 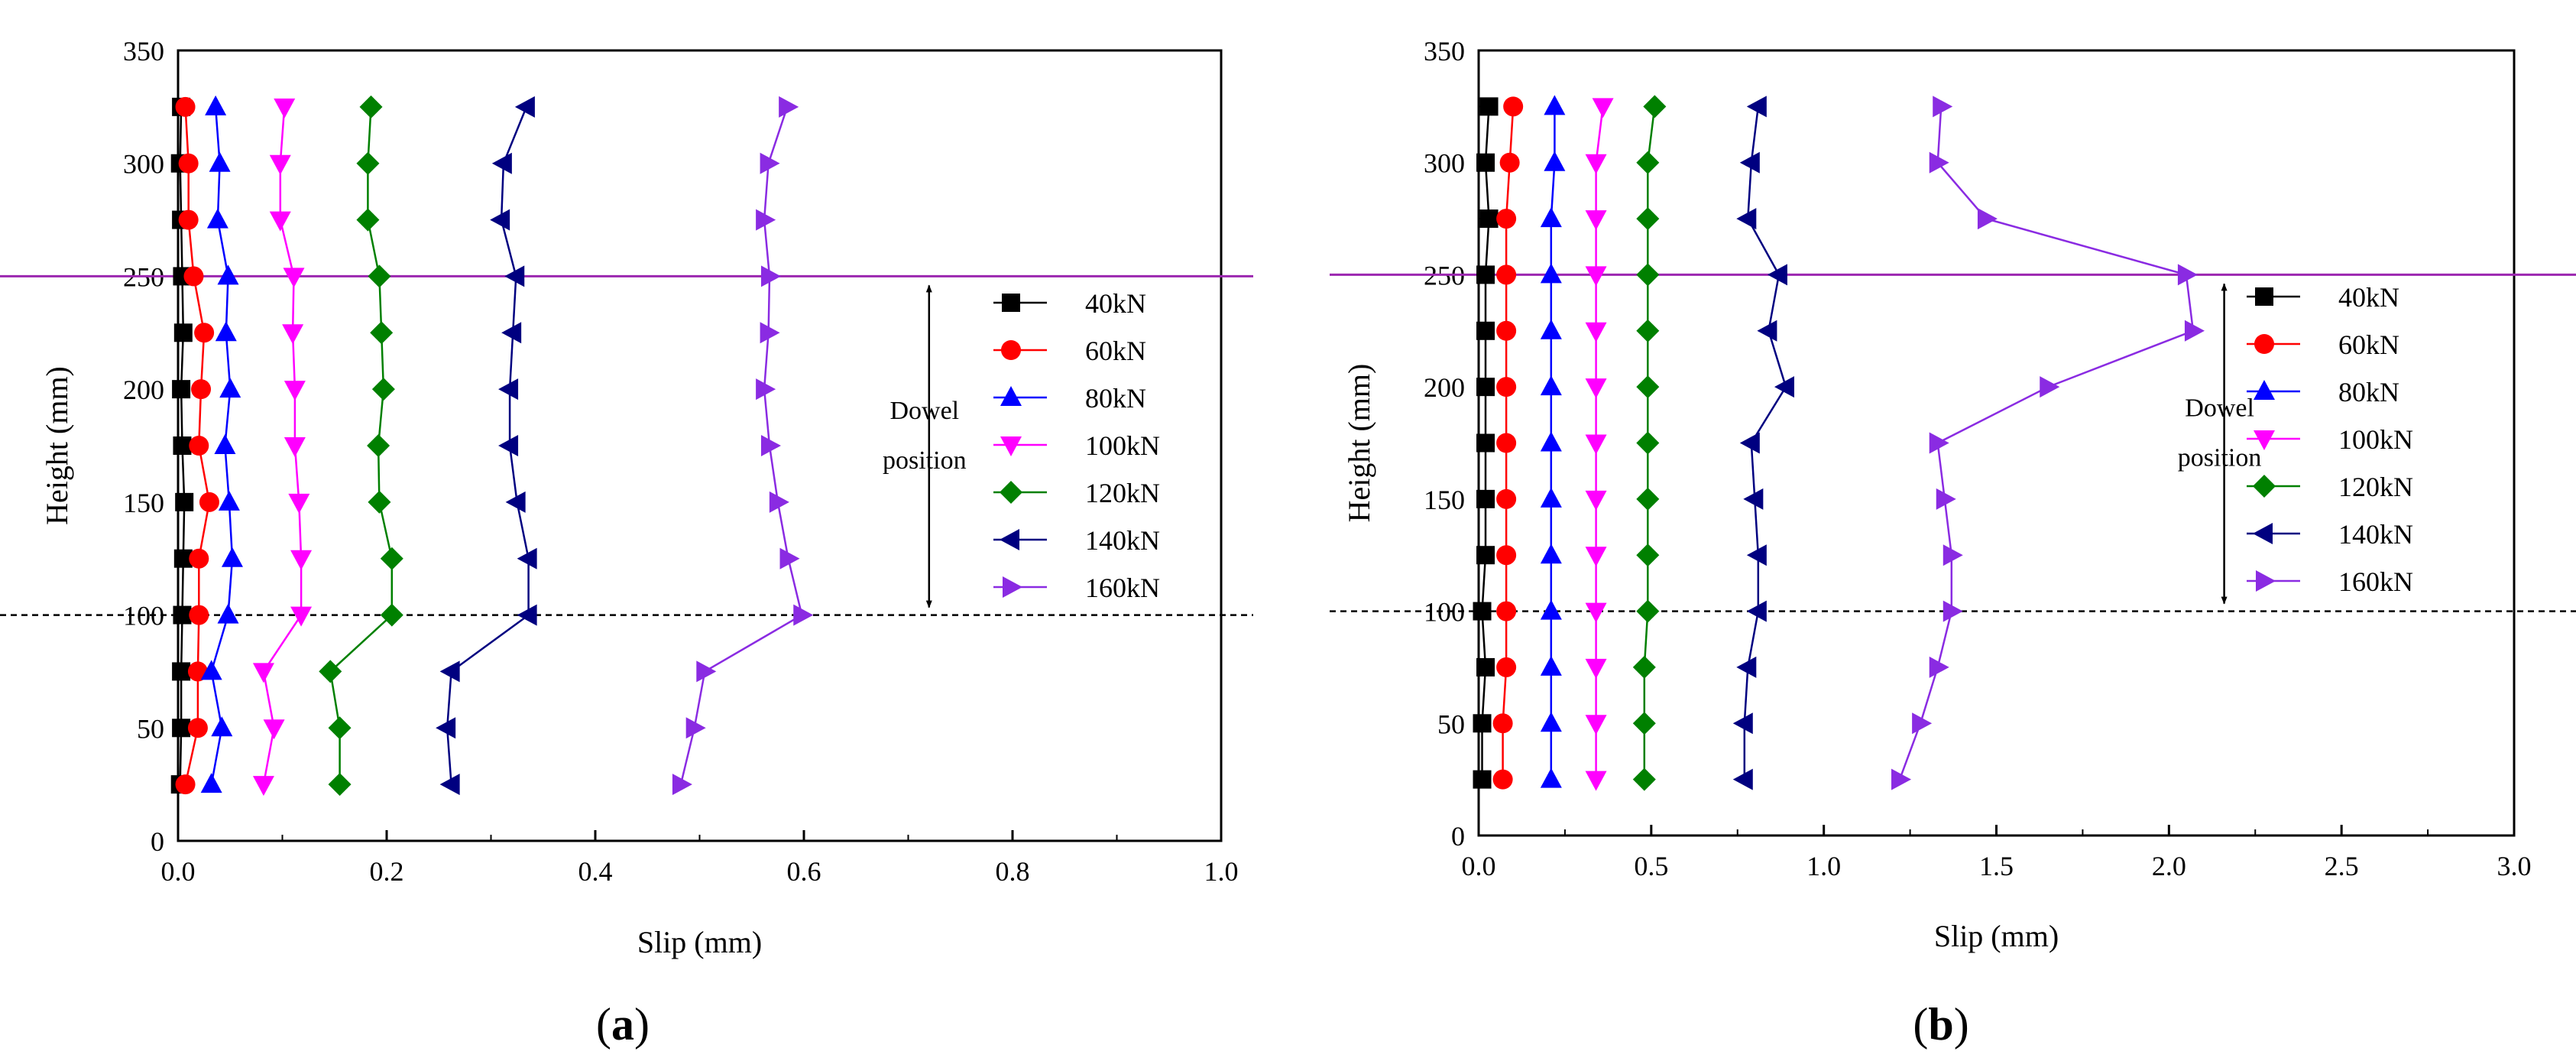 What do you see at coordinates (1077, 493) in the screenshot?
I see `legend-item: 120kN` at bounding box center [1077, 493].